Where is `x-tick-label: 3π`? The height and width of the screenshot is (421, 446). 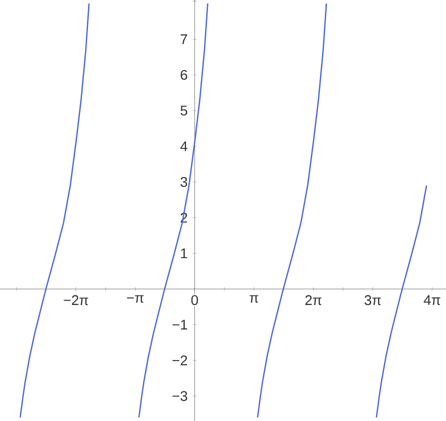
x-tick-label: 3π is located at coordinates (372, 300).